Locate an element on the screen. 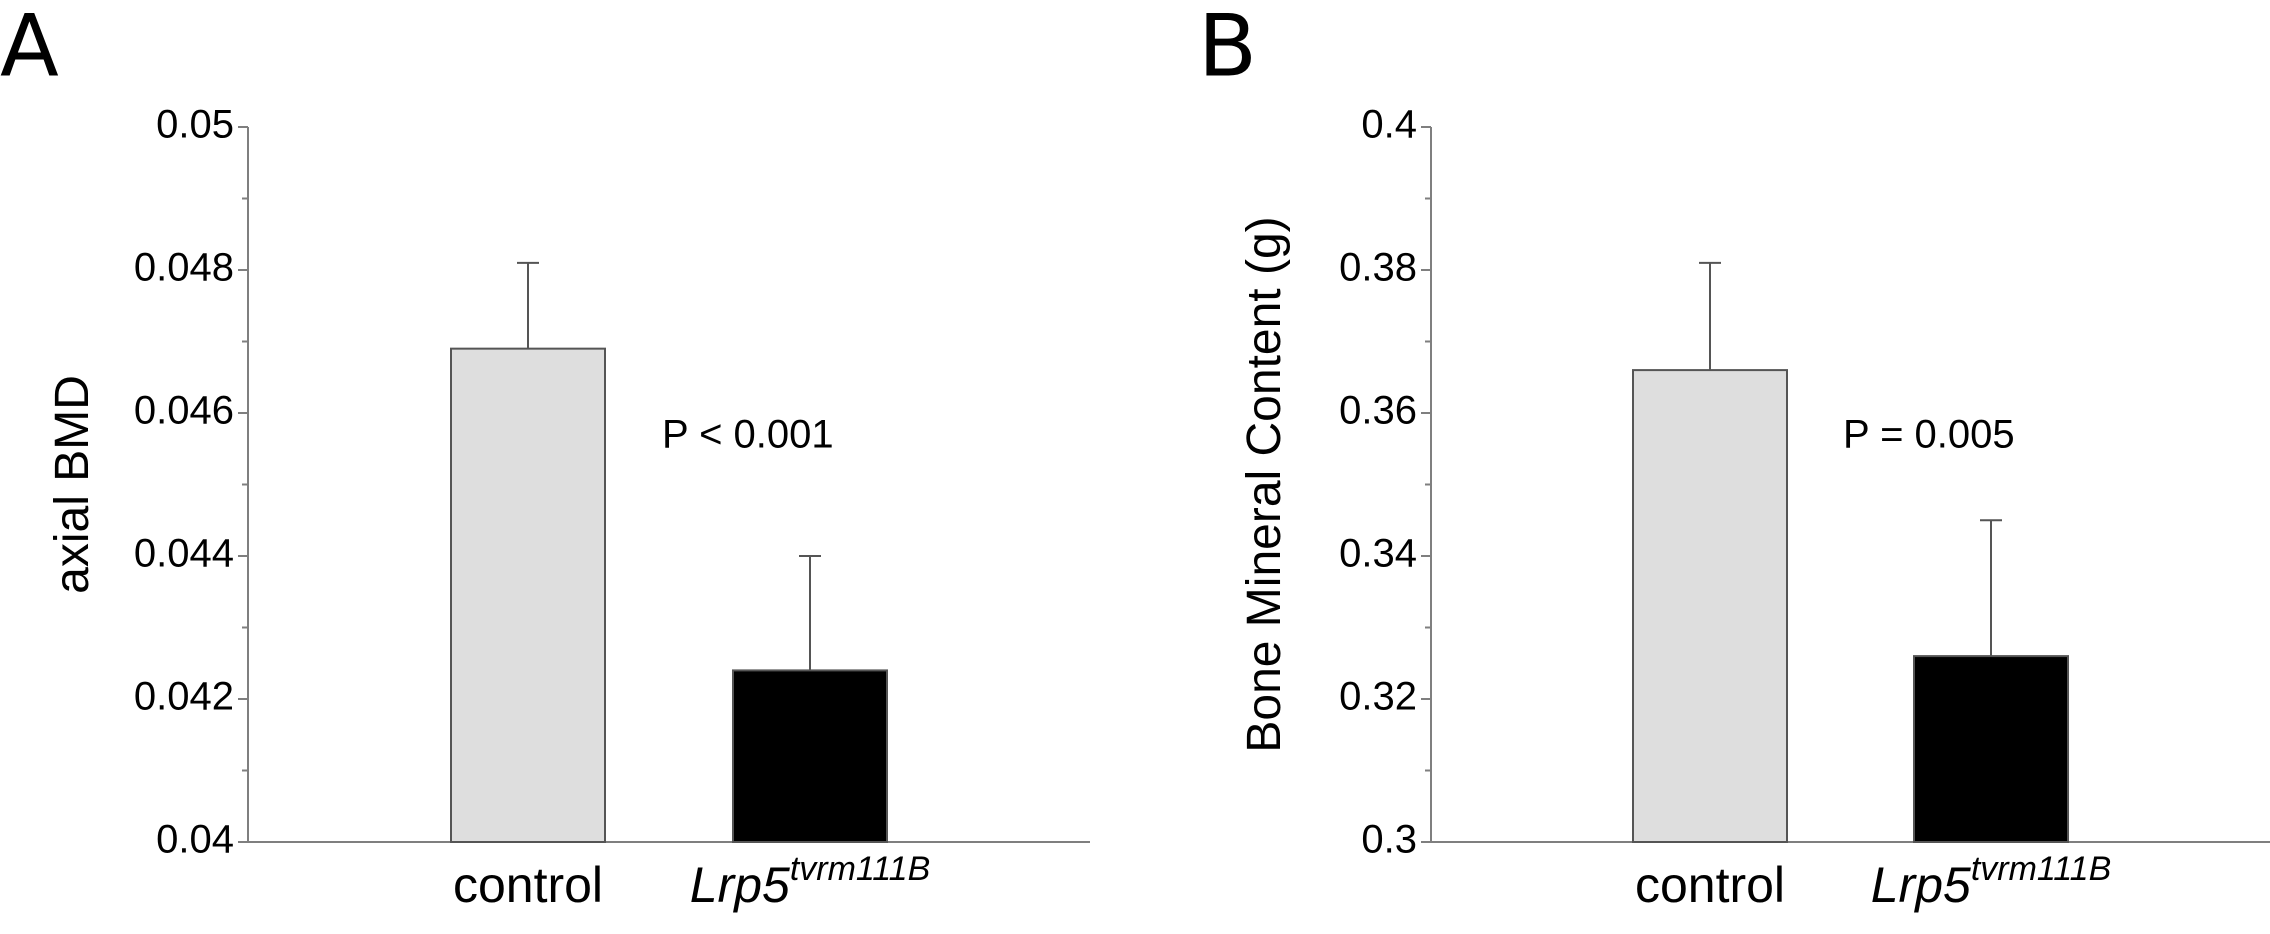 The height and width of the screenshot is (934, 2270). panel-letter: A is located at coordinates (29, 48).